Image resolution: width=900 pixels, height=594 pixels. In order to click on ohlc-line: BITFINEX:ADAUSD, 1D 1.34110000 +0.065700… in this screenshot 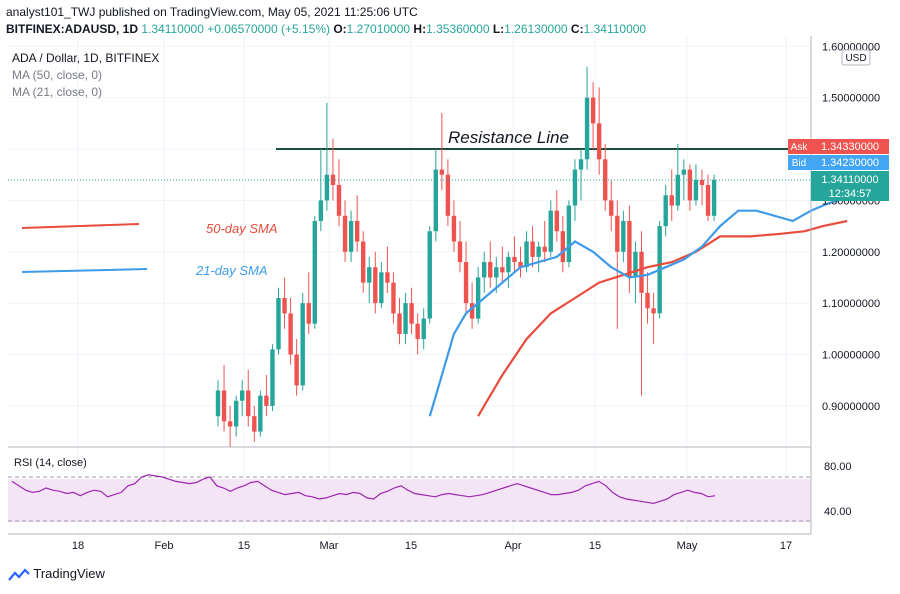, I will do `click(326, 29)`.